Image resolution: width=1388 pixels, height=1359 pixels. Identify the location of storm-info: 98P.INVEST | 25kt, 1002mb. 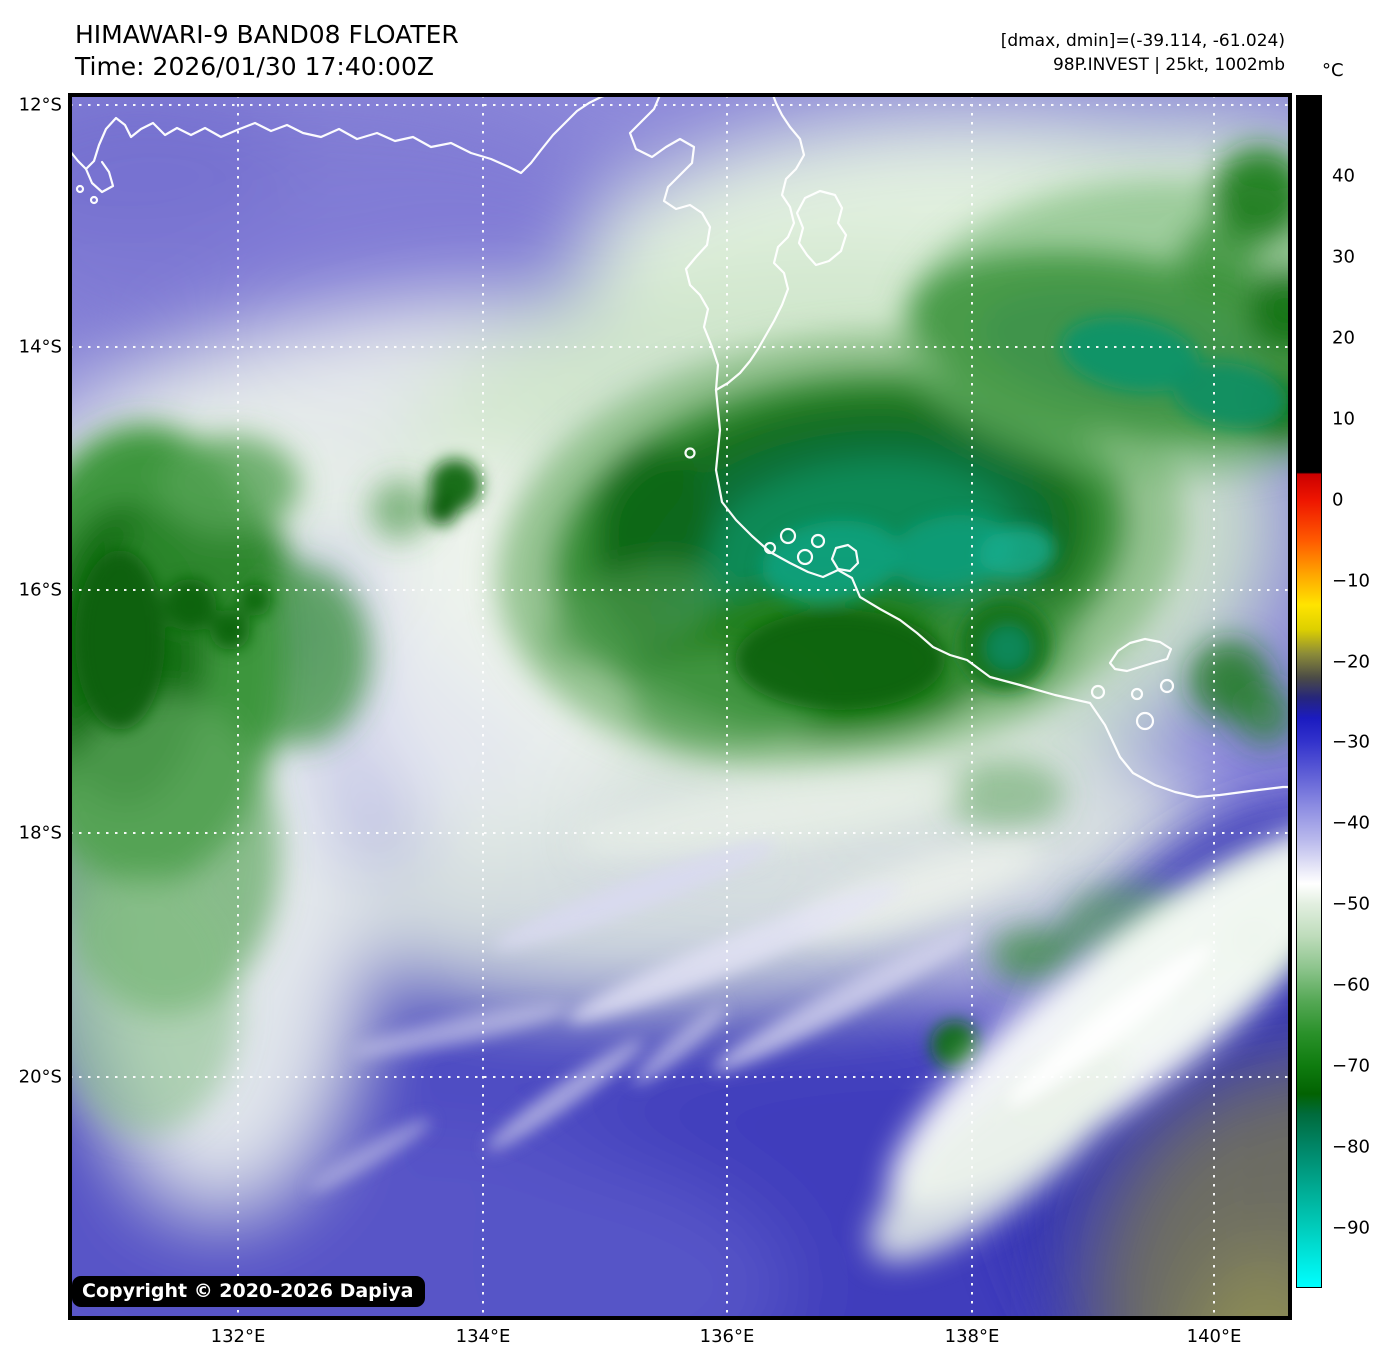
(1168, 65).